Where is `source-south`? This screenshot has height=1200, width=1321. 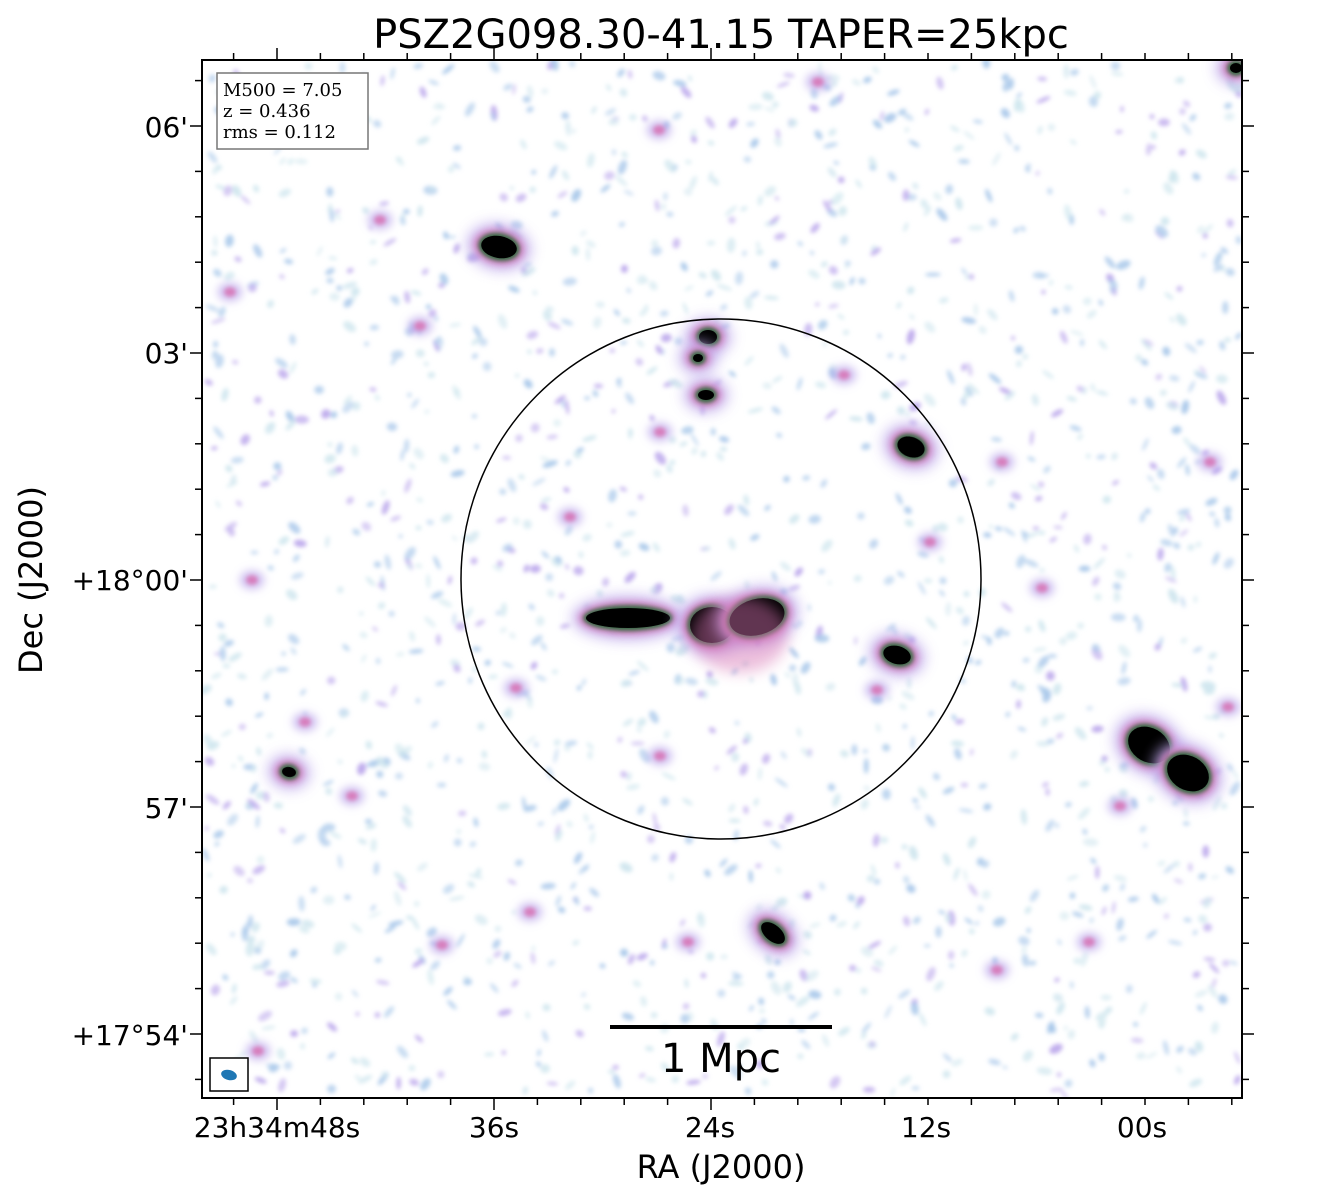 source-south is located at coordinates (773, 933).